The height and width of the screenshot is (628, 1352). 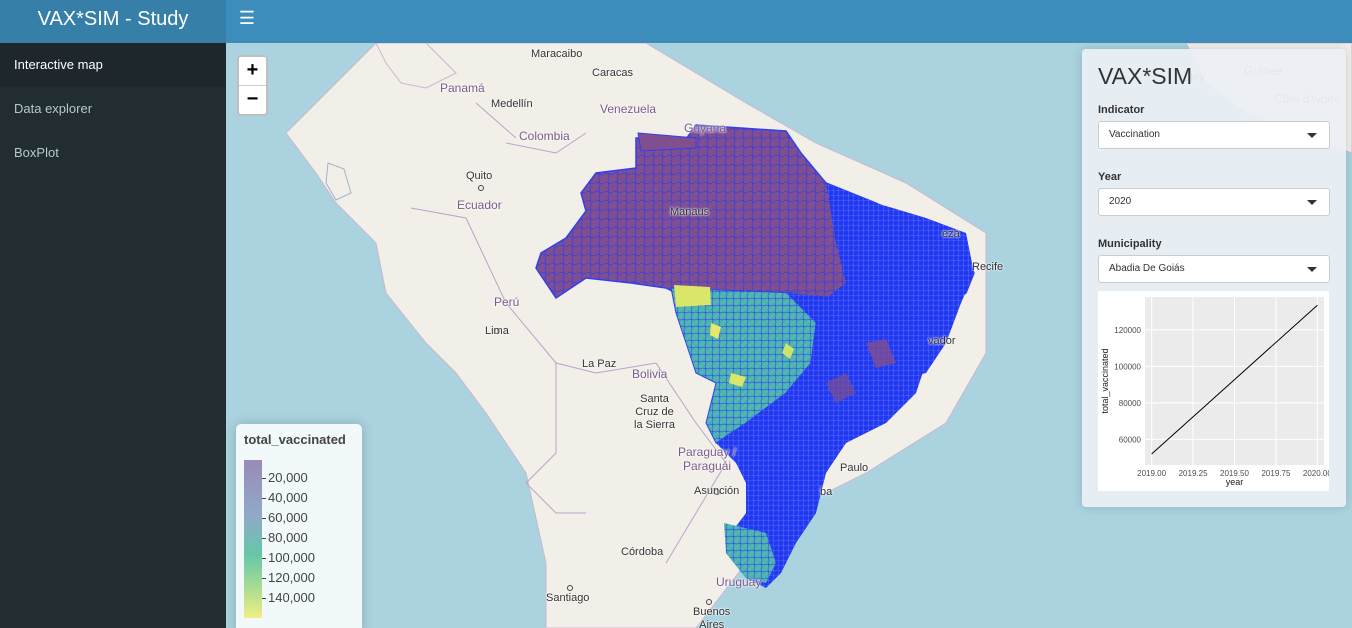 What do you see at coordinates (285, 537) in the screenshot?
I see `legend-tick: 80,000` at bounding box center [285, 537].